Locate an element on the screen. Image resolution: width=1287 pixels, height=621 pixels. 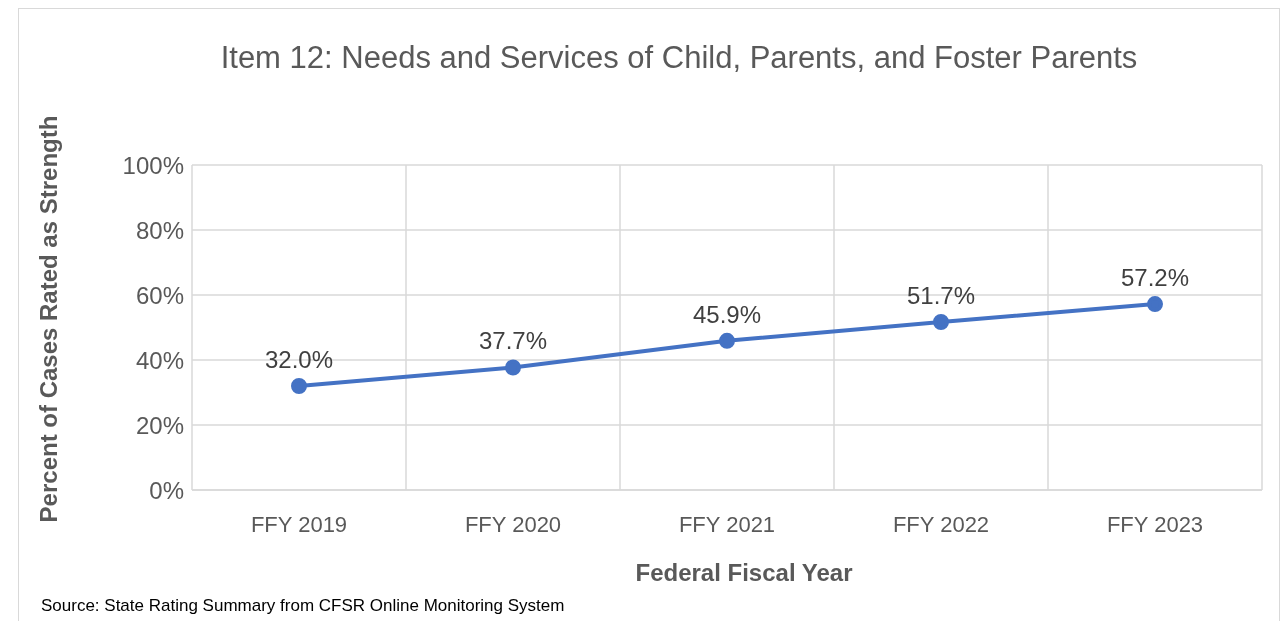
y-tick-label: 0% is located at coordinates (166, 490).